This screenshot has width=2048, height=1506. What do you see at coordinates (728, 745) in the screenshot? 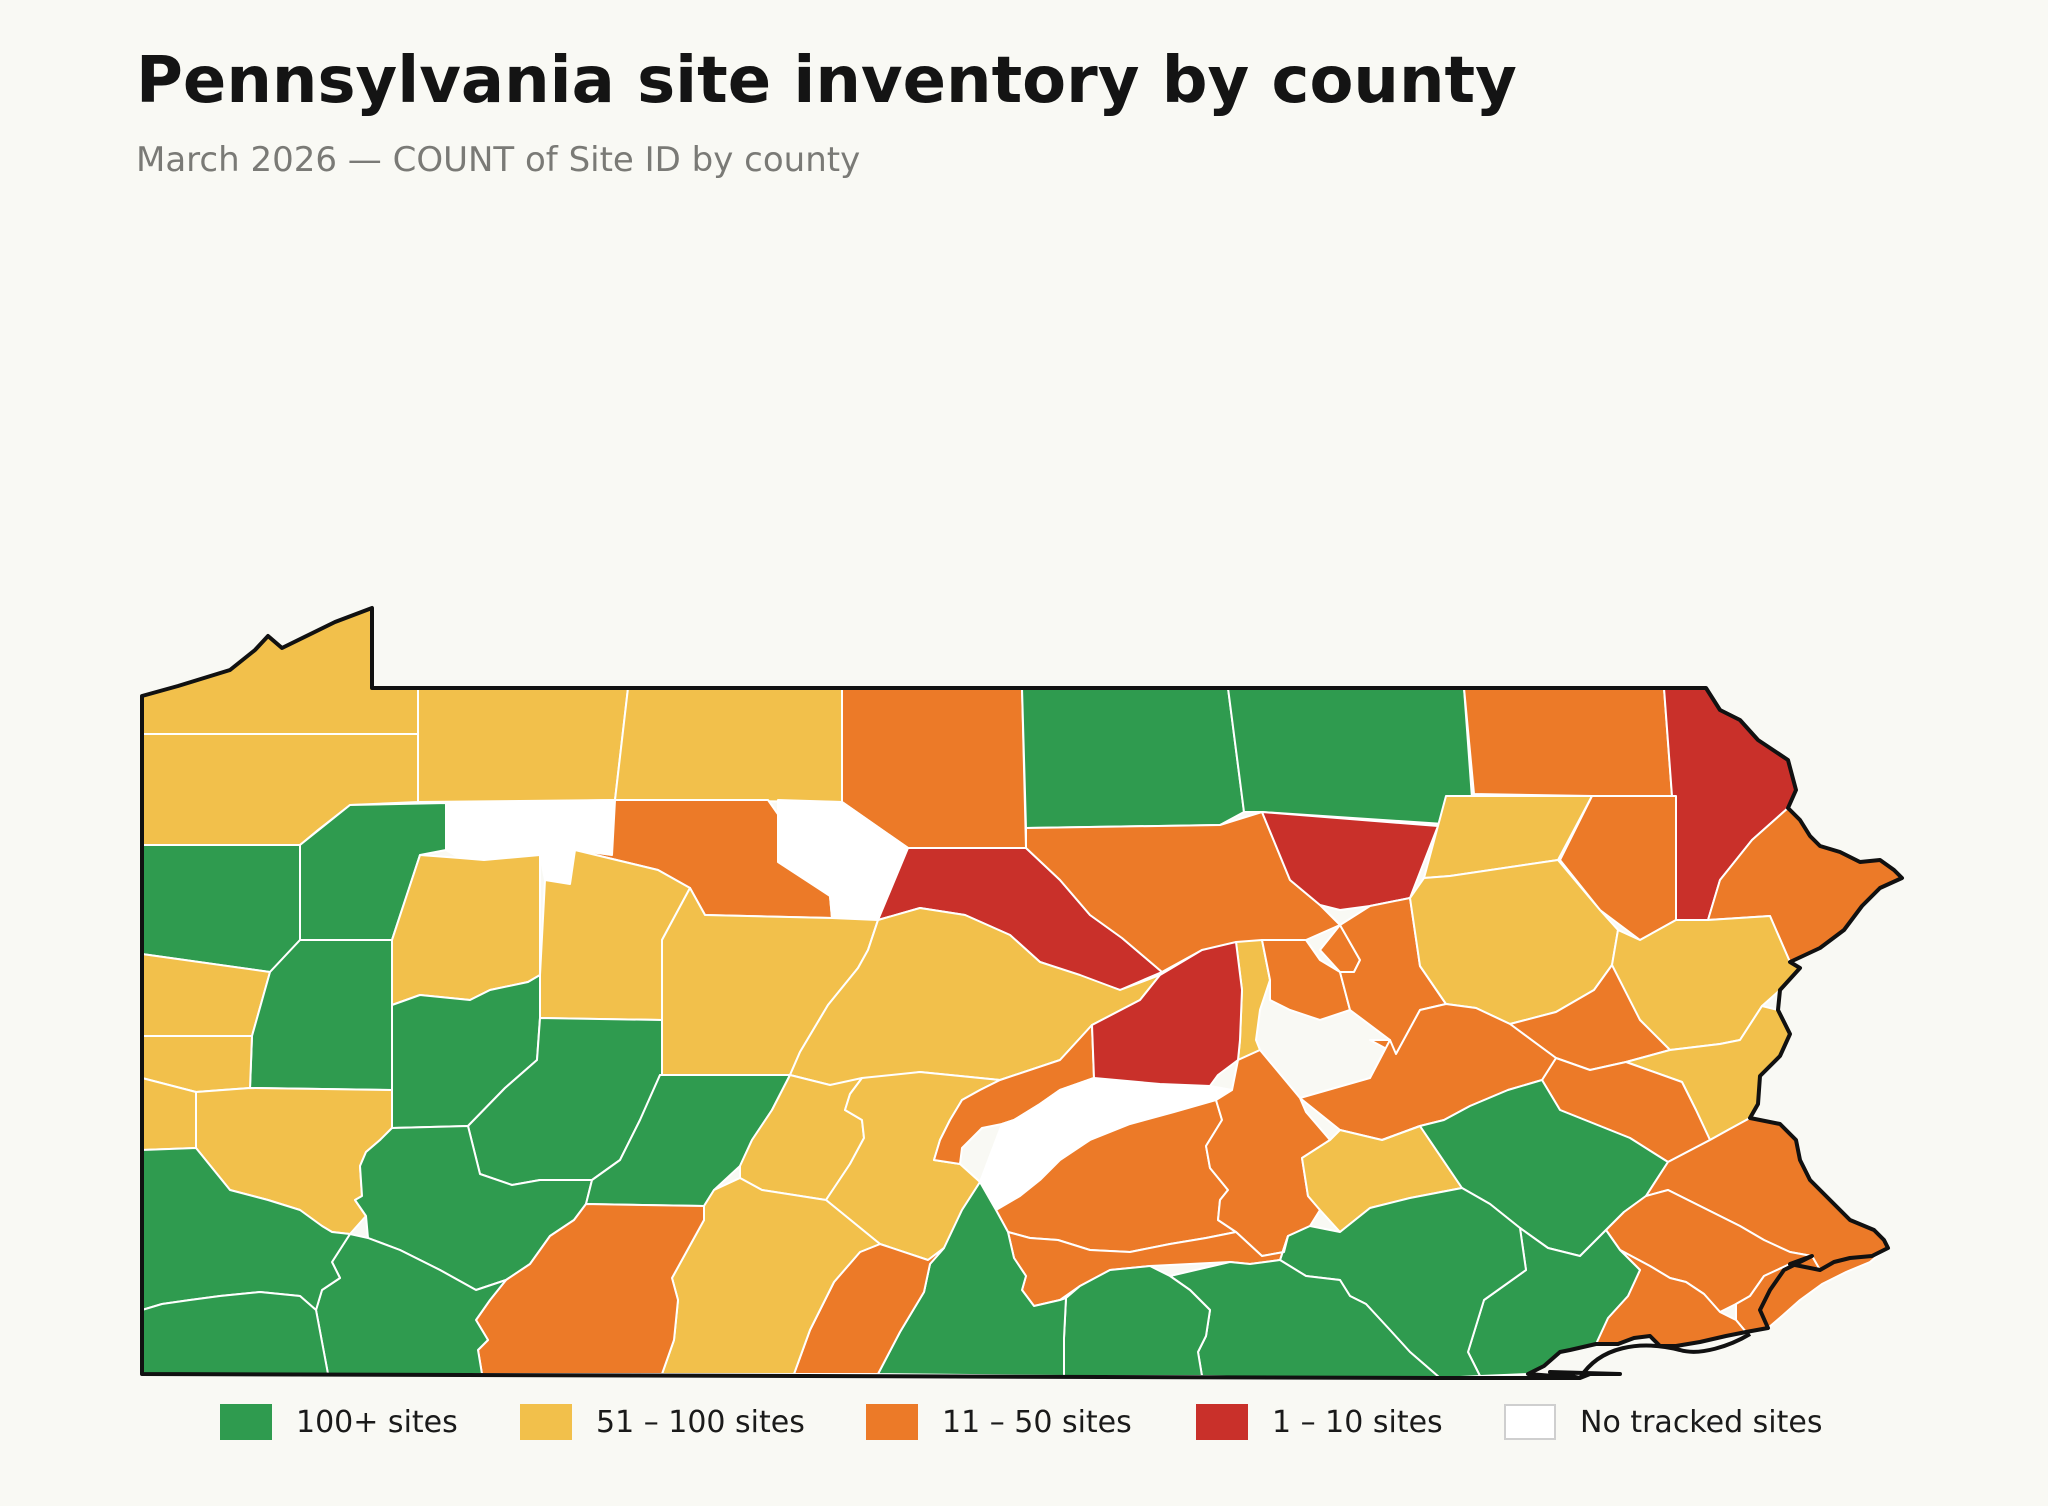
I see `county-mckean` at bounding box center [728, 745].